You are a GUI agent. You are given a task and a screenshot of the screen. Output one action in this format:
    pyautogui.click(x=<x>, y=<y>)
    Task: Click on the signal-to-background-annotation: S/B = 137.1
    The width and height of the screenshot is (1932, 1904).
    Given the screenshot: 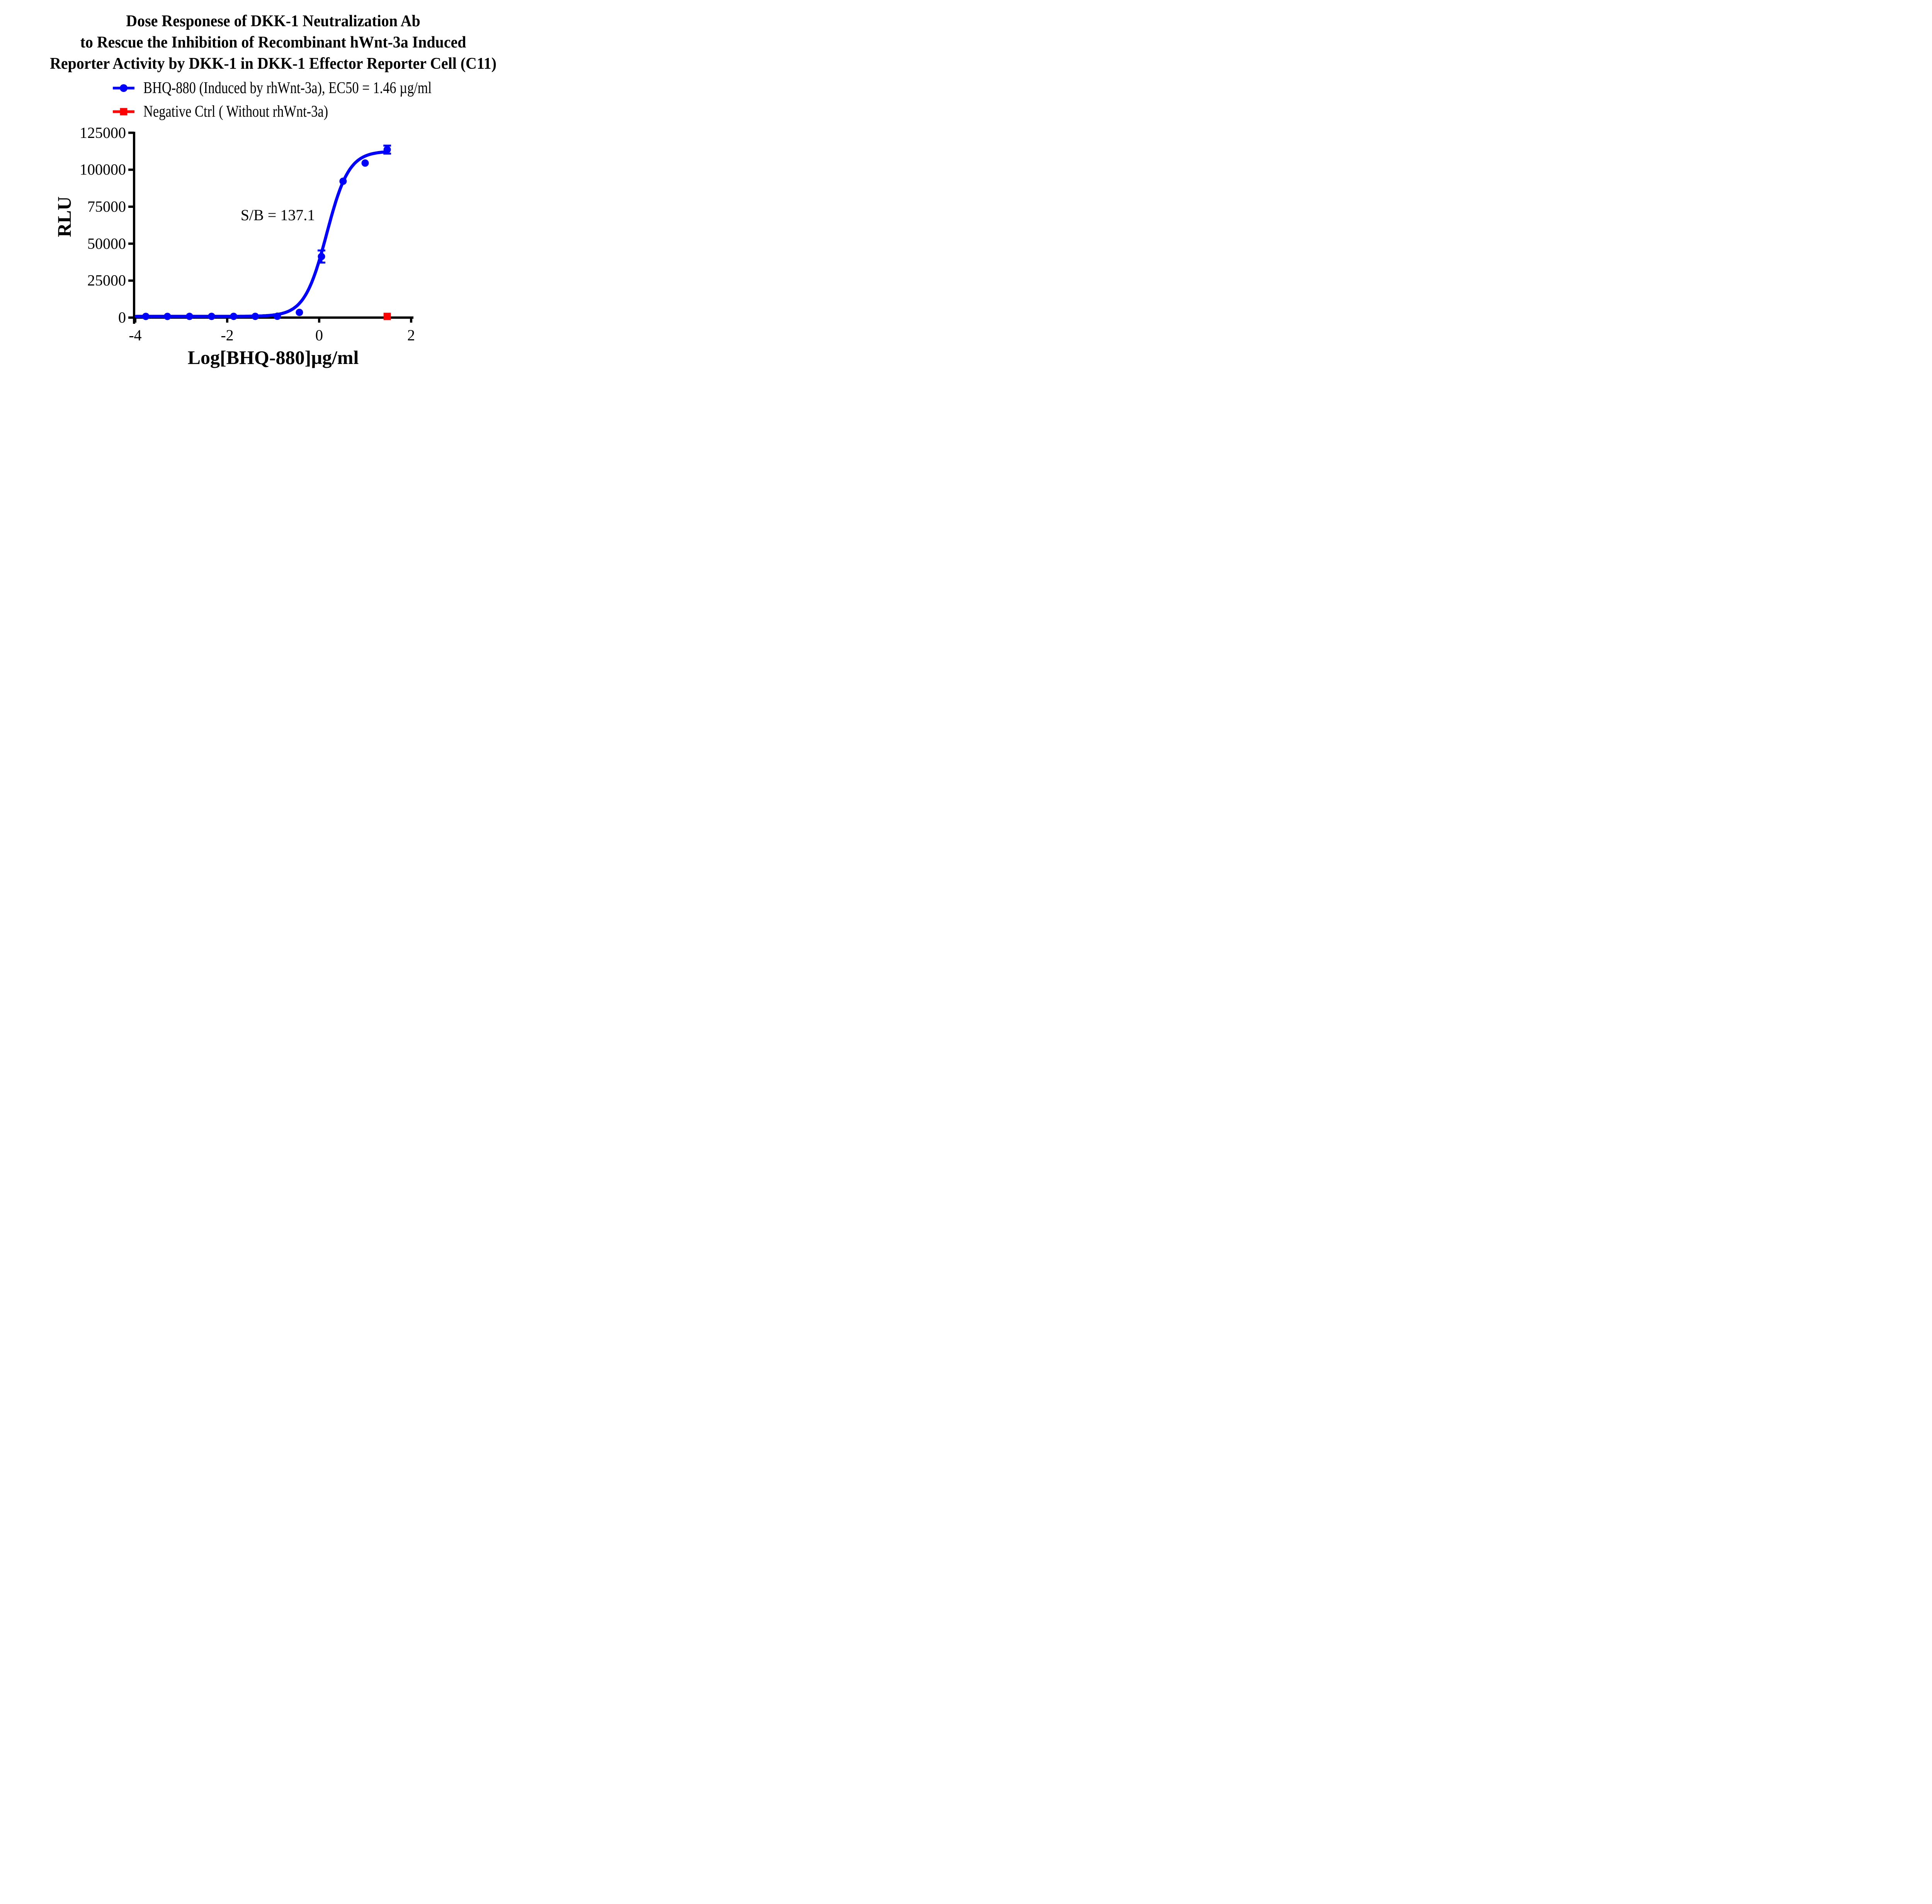 What is the action you would take?
    pyautogui.click(x=277, y=215)
    